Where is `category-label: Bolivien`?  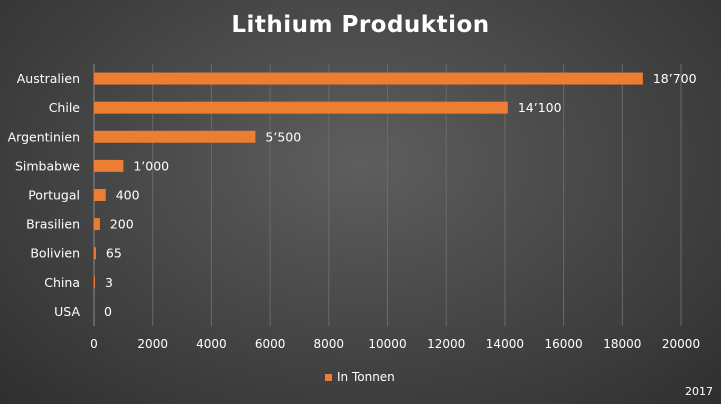 category-label: Bolivien is located at coordinates (55, 253).